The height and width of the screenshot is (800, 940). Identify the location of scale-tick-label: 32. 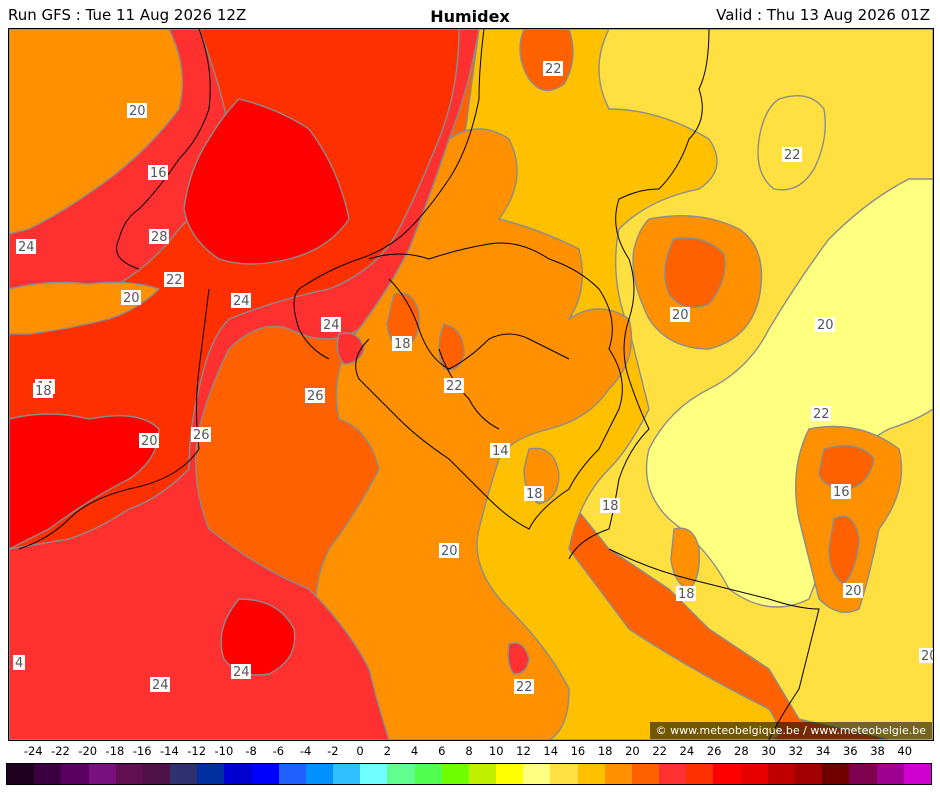
(796, 751).